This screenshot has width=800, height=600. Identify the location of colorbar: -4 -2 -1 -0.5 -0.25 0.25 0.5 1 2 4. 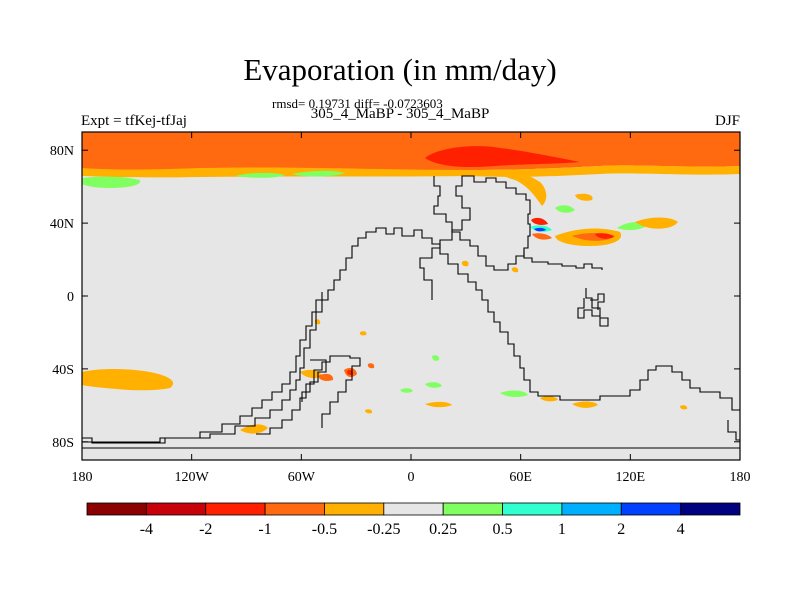
(413, 520).